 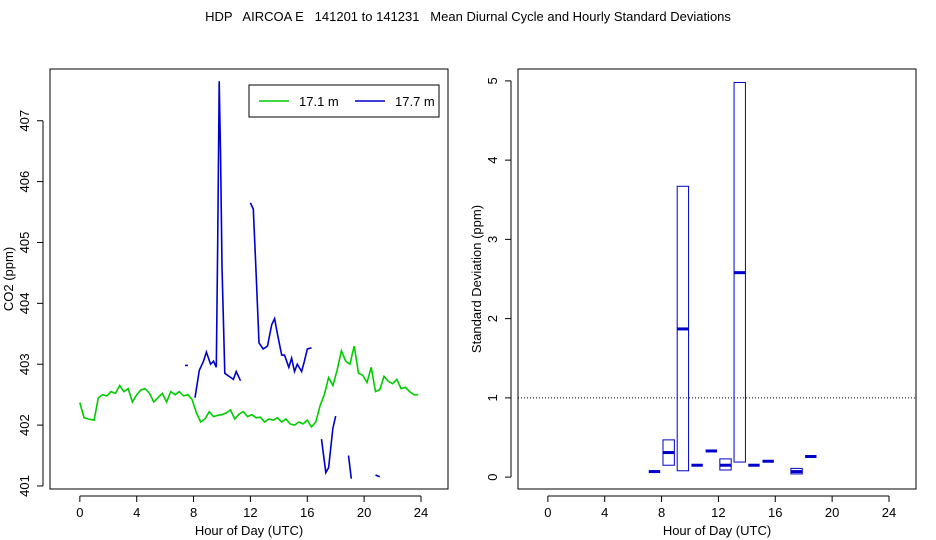 What do you see at coordinates (421, 512) in the screenshot?
I see `panel1-x-tick-label: 24` at bounding box center [421, 512].